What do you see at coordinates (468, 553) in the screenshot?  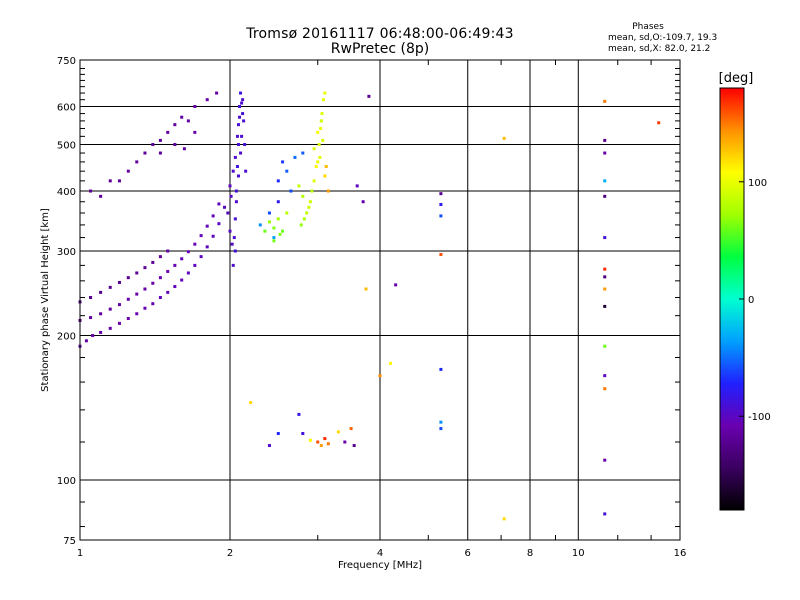 I see `x-tick-label: 6` at bounding box center [468, 553].